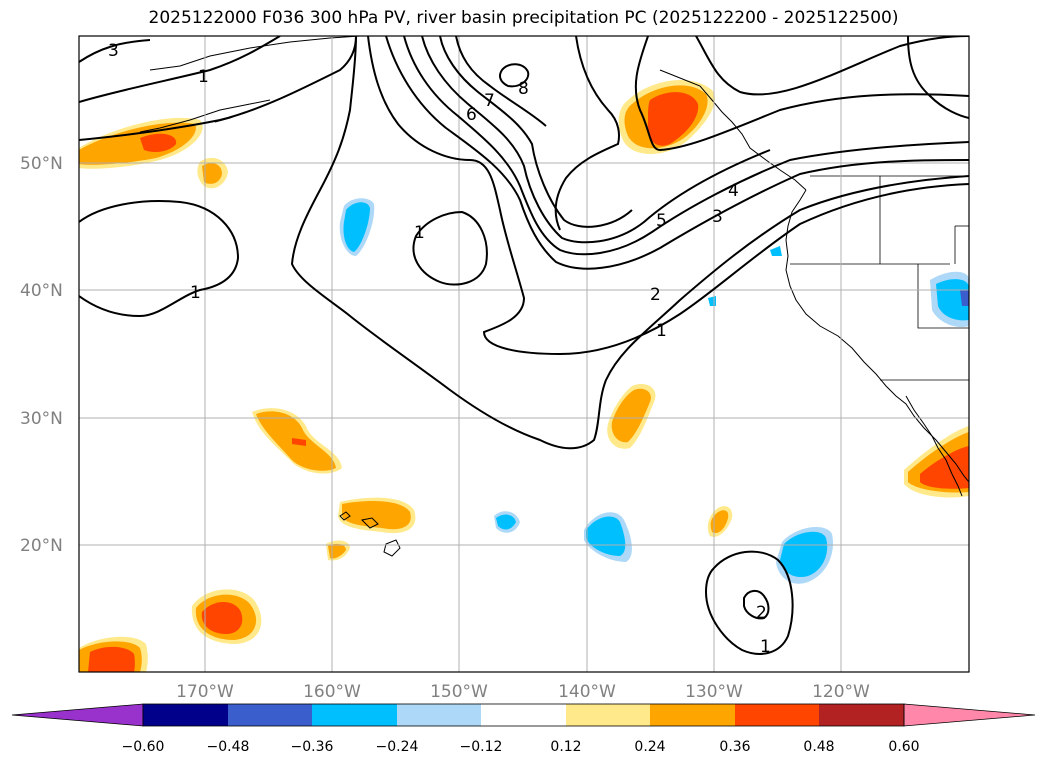 This screenshot has height=765, width=1047. I want to click on colorbar-frame, so click(523, 715).